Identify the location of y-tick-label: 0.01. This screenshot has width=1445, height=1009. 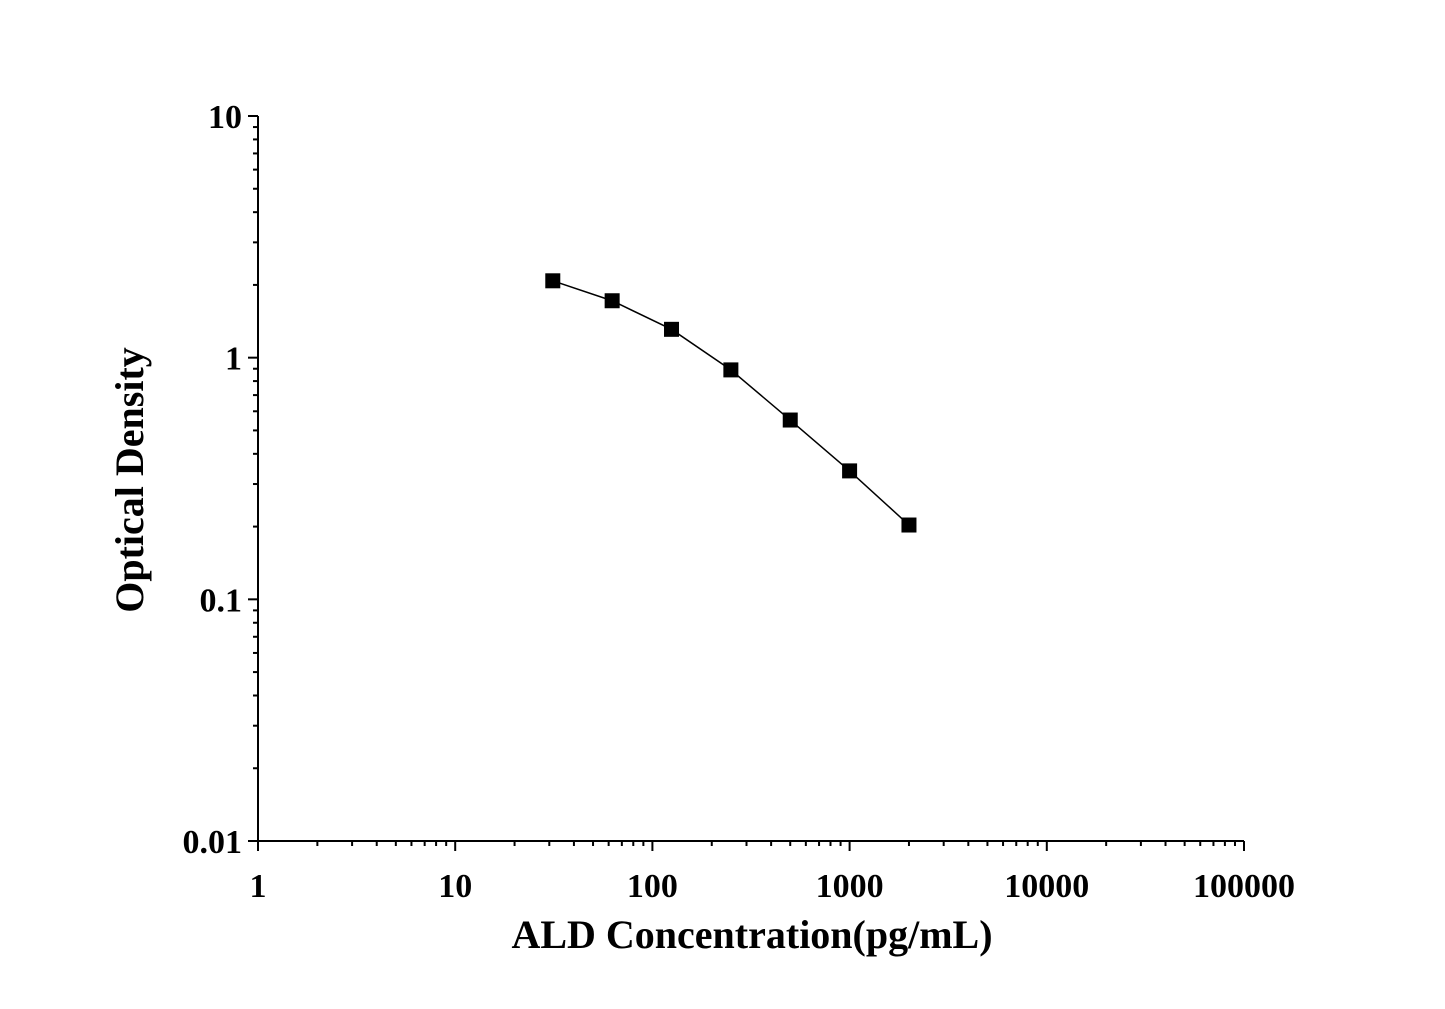
(213, 842).